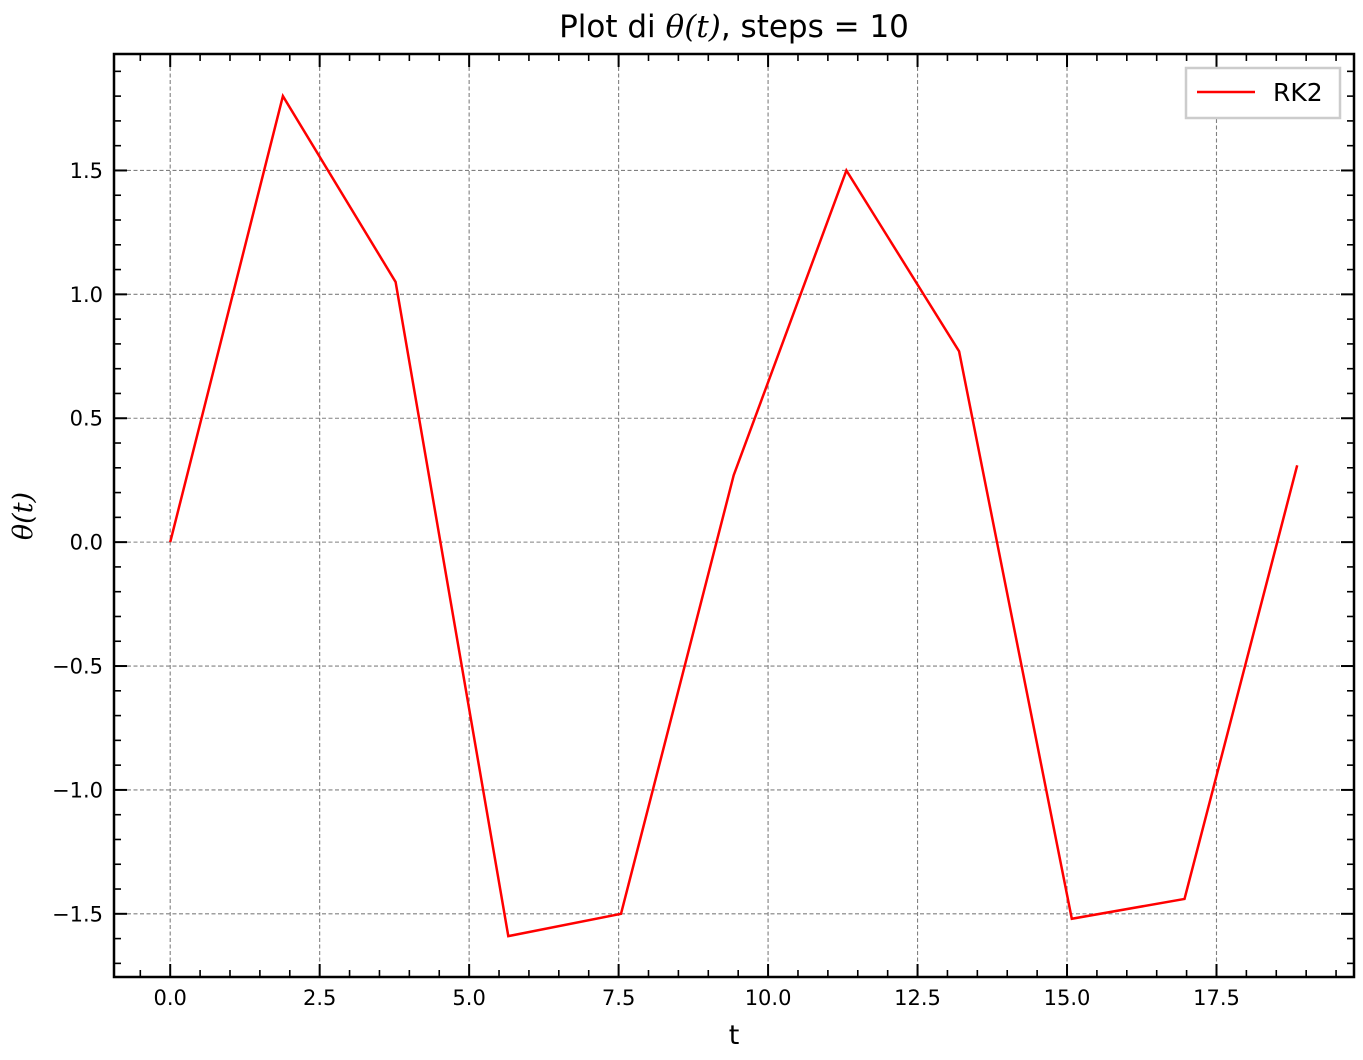 This screenshot has width=1363, height=1060. Describe the element at coordinates (1298, 92) in the screenshot. I see `legend-entry-rk2: RK2` at that location.